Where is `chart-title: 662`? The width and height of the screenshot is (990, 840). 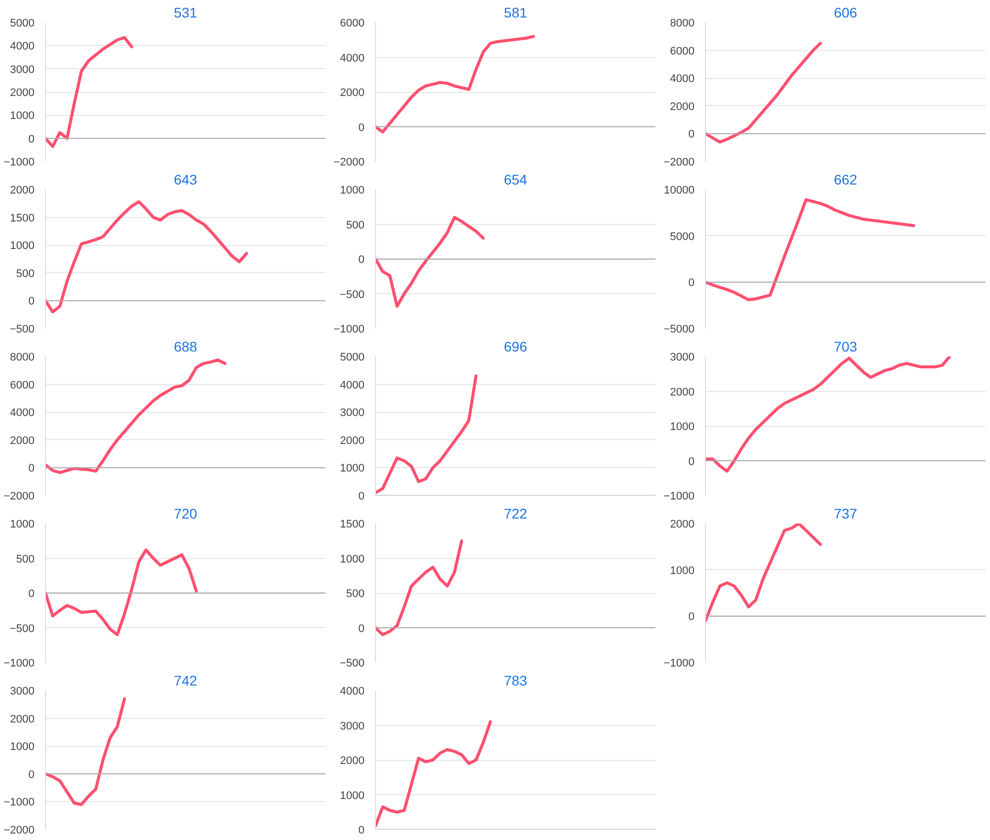
chart-title: 662 is located at coordinates (846, 180).